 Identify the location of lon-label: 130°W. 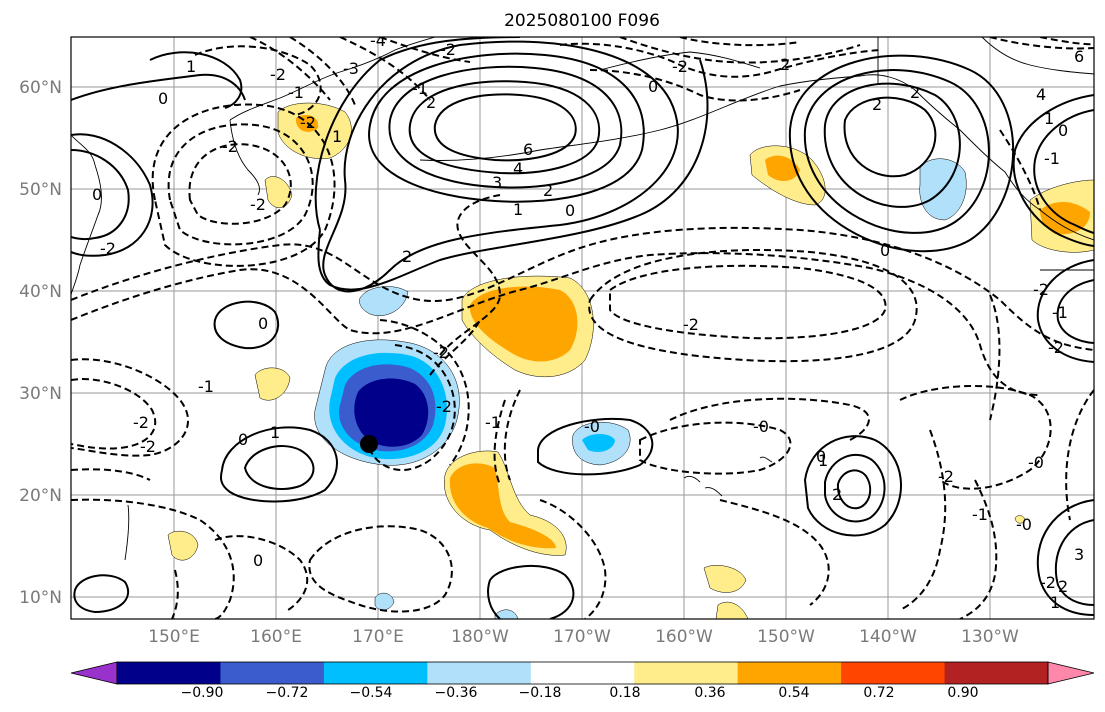
(990, 637).